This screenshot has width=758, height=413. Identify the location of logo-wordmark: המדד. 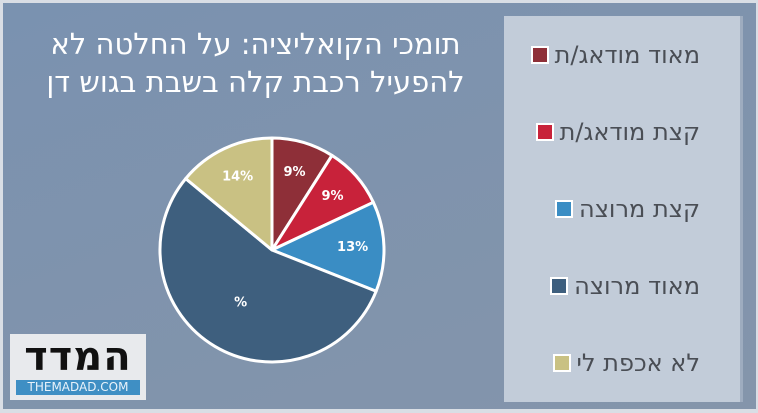
(78, 357).